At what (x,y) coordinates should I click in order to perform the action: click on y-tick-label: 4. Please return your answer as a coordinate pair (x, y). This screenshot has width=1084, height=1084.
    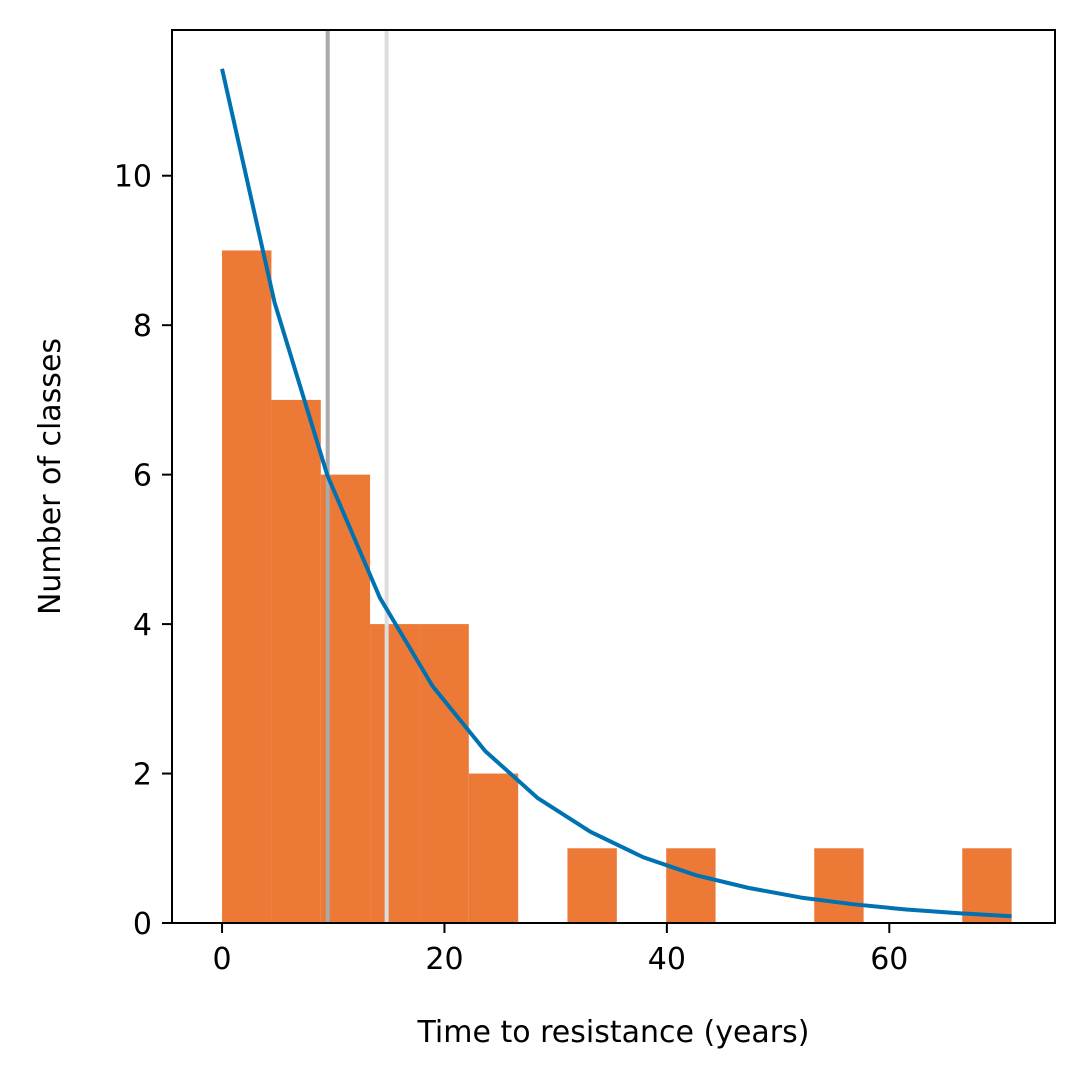
    Looking at the image, I should click on (142, 625).